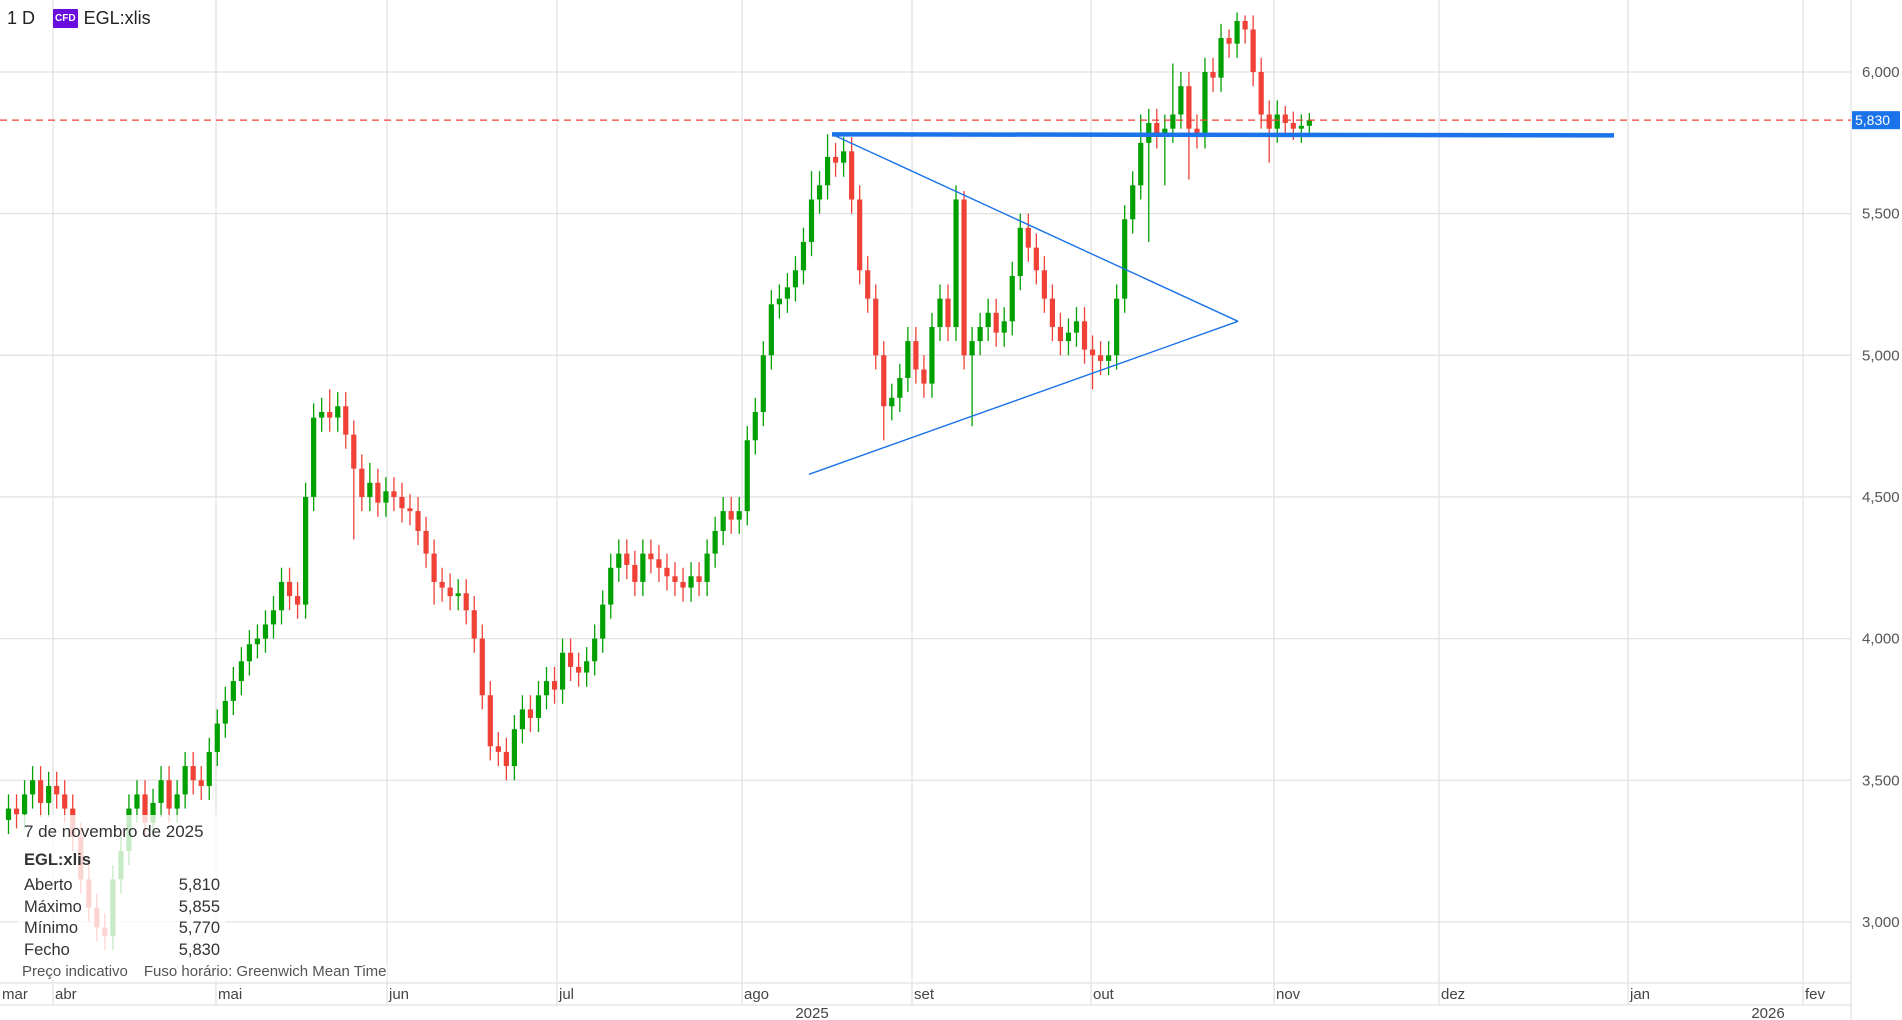 This screenshot has width=1902, height=1020. Describe the element at coordinates (1023, 397) in the screenshot. I see `triangle-lower-line` at that location.